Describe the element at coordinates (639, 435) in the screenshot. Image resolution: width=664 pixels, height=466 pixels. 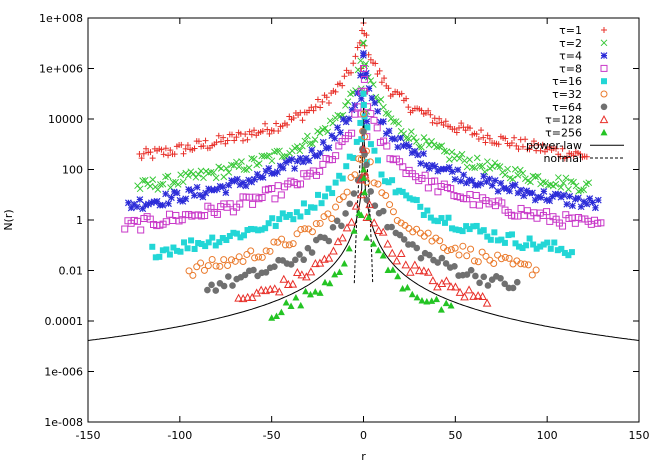
I see `x-tick-label: 150` at that location.